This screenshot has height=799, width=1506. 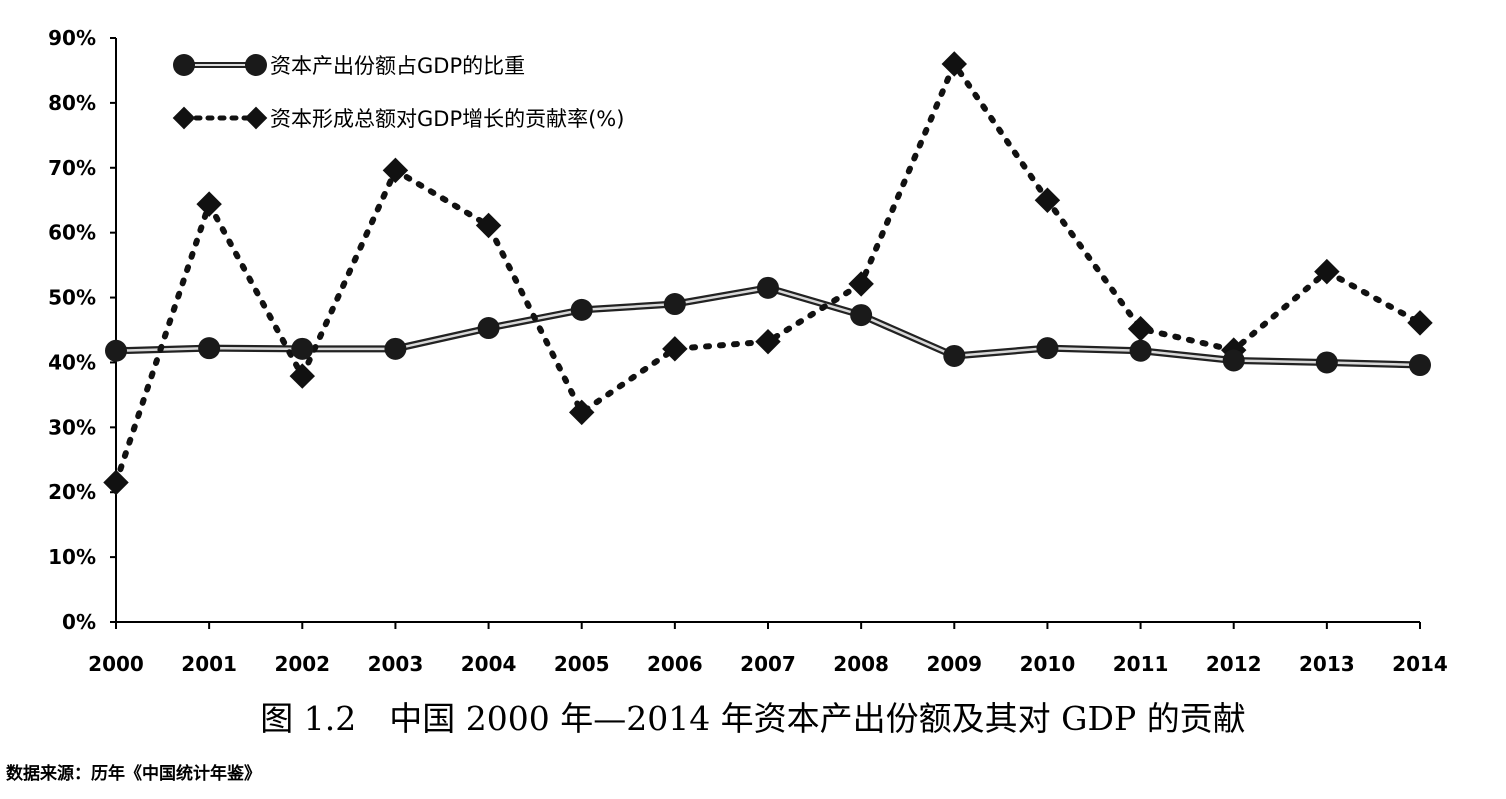 What do you see at coordinates (398, 92) in the screenshot?
I see `legend: 资本产出份额占GDP的比重 资本形成总额对GDP增长的贡献率(%)` at bounding box center [398, 92].